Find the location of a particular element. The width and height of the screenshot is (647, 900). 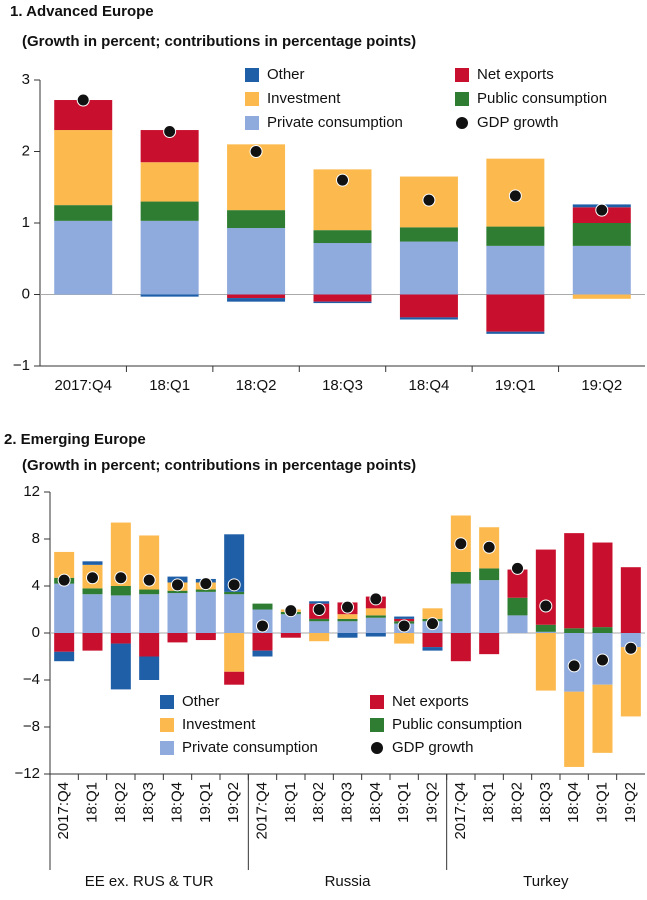

y-tick-label: 12 is located at coordinates (31, 491).